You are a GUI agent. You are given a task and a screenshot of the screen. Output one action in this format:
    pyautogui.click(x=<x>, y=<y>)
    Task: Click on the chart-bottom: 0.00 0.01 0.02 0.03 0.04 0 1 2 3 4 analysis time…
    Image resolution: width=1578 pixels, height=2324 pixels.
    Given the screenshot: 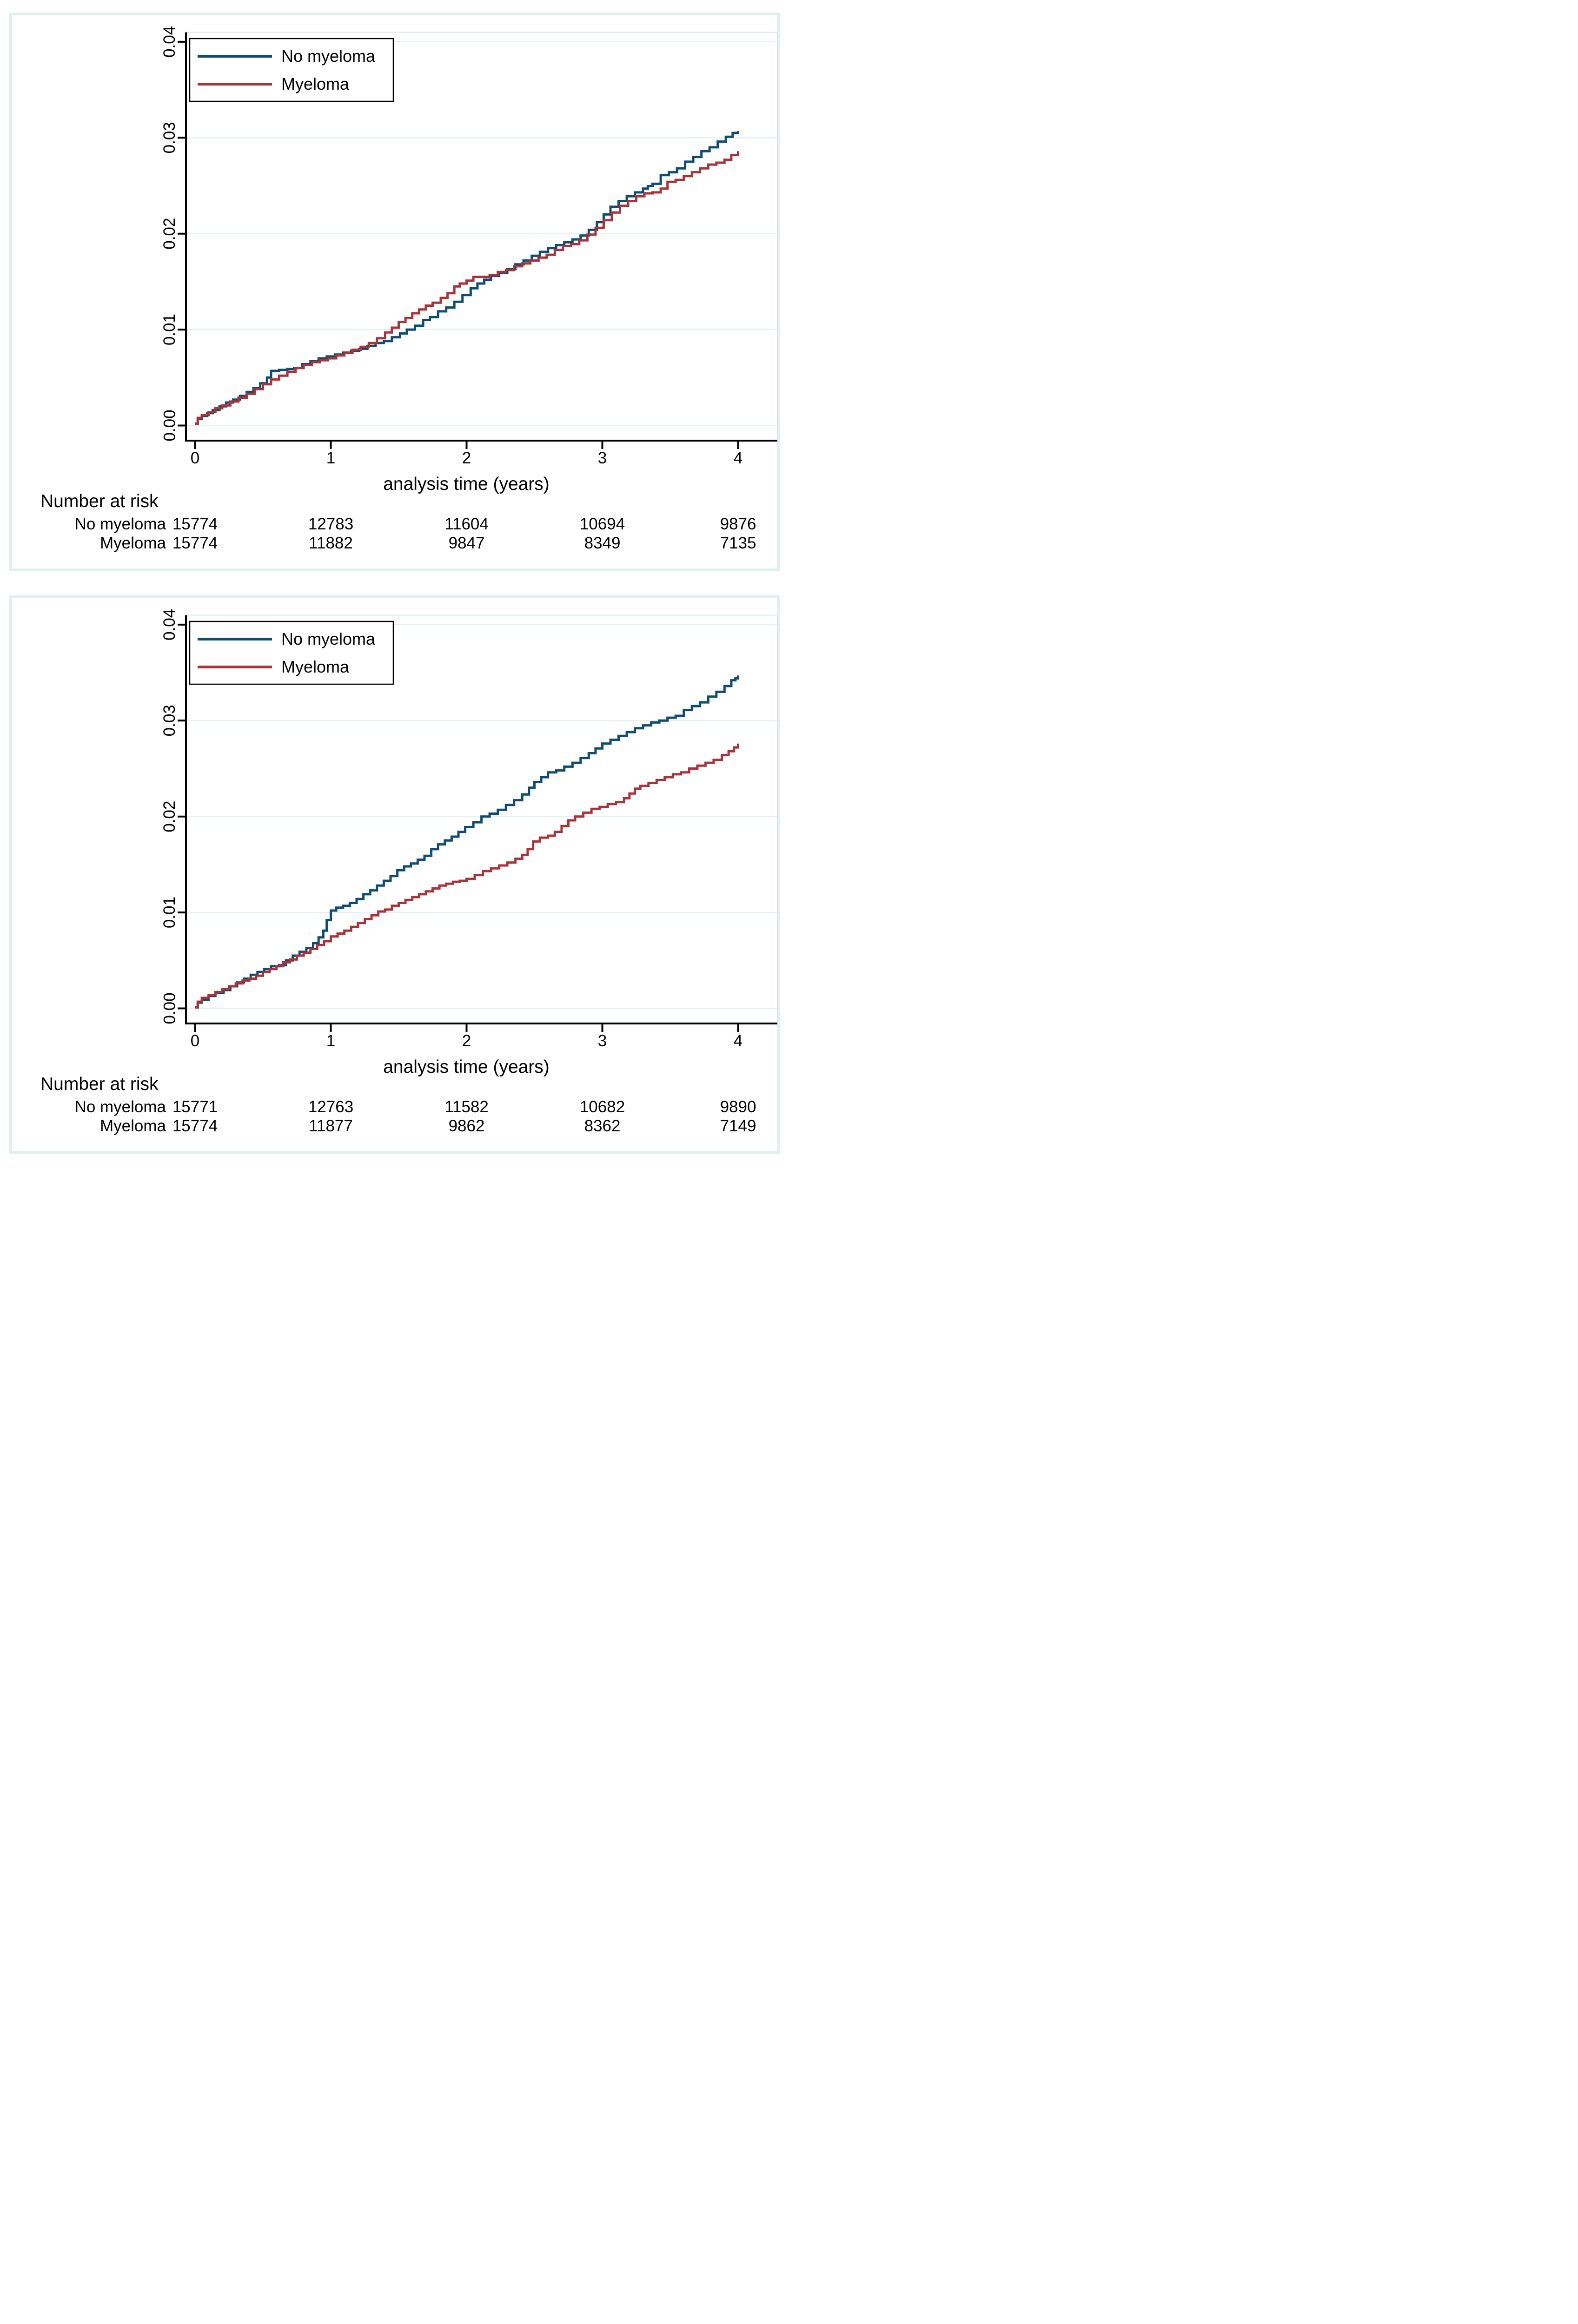 What is the action you would take?
    pyautogui.click(x=409, y=872)
    